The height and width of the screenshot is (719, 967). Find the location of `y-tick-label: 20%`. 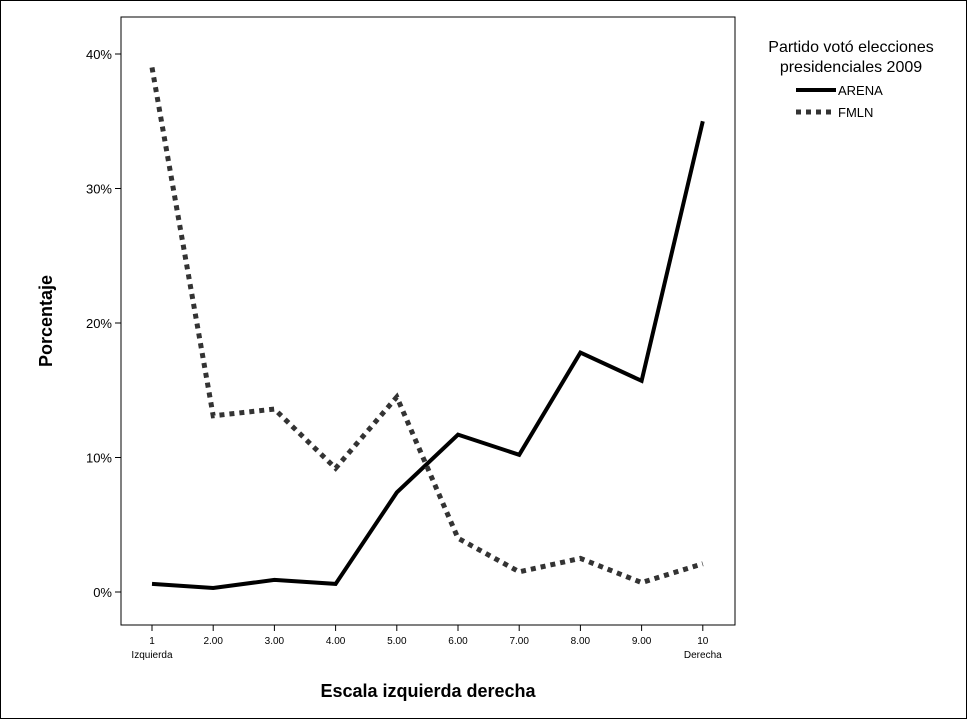

y-tick-label: 20% is located at coordinates (99, 323).